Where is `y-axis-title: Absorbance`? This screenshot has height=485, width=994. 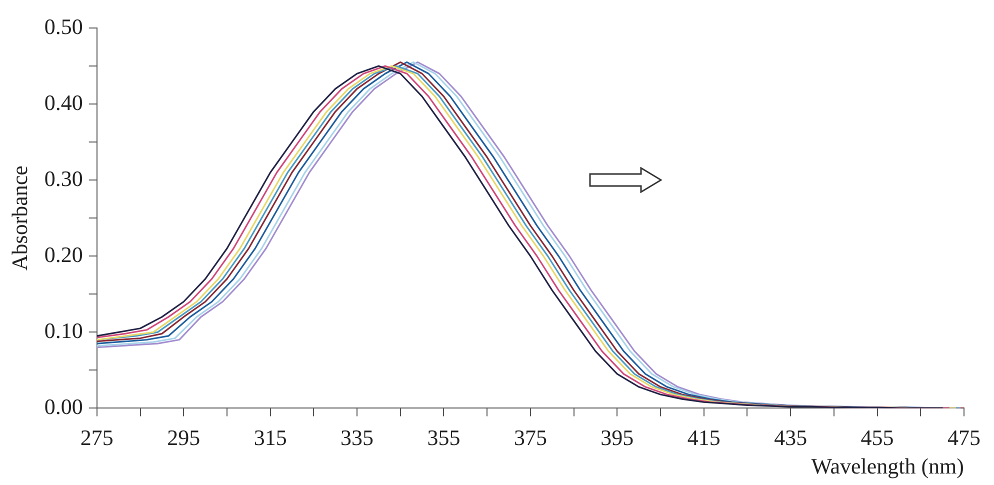
y-axis-title: Absorbance is located at coordinates (19, 218).